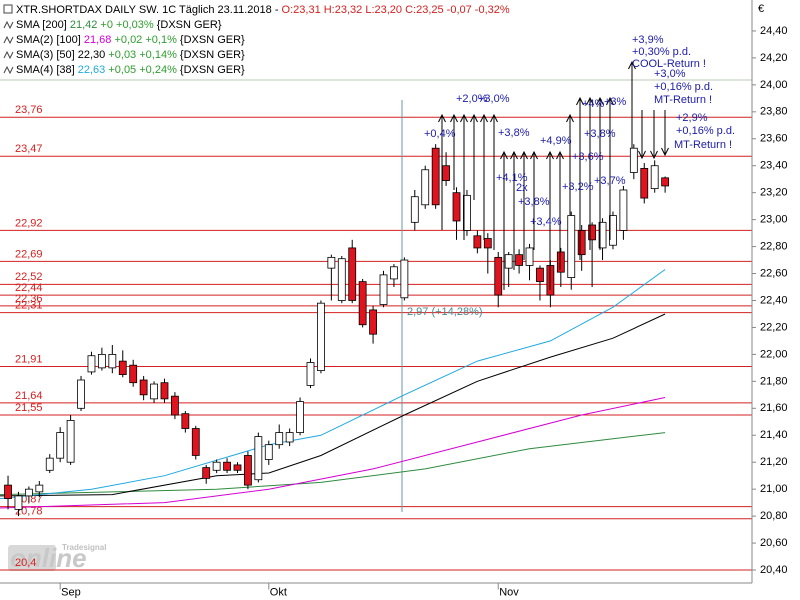  I want to click on x-tick-label: Nov, so click(509, 592).